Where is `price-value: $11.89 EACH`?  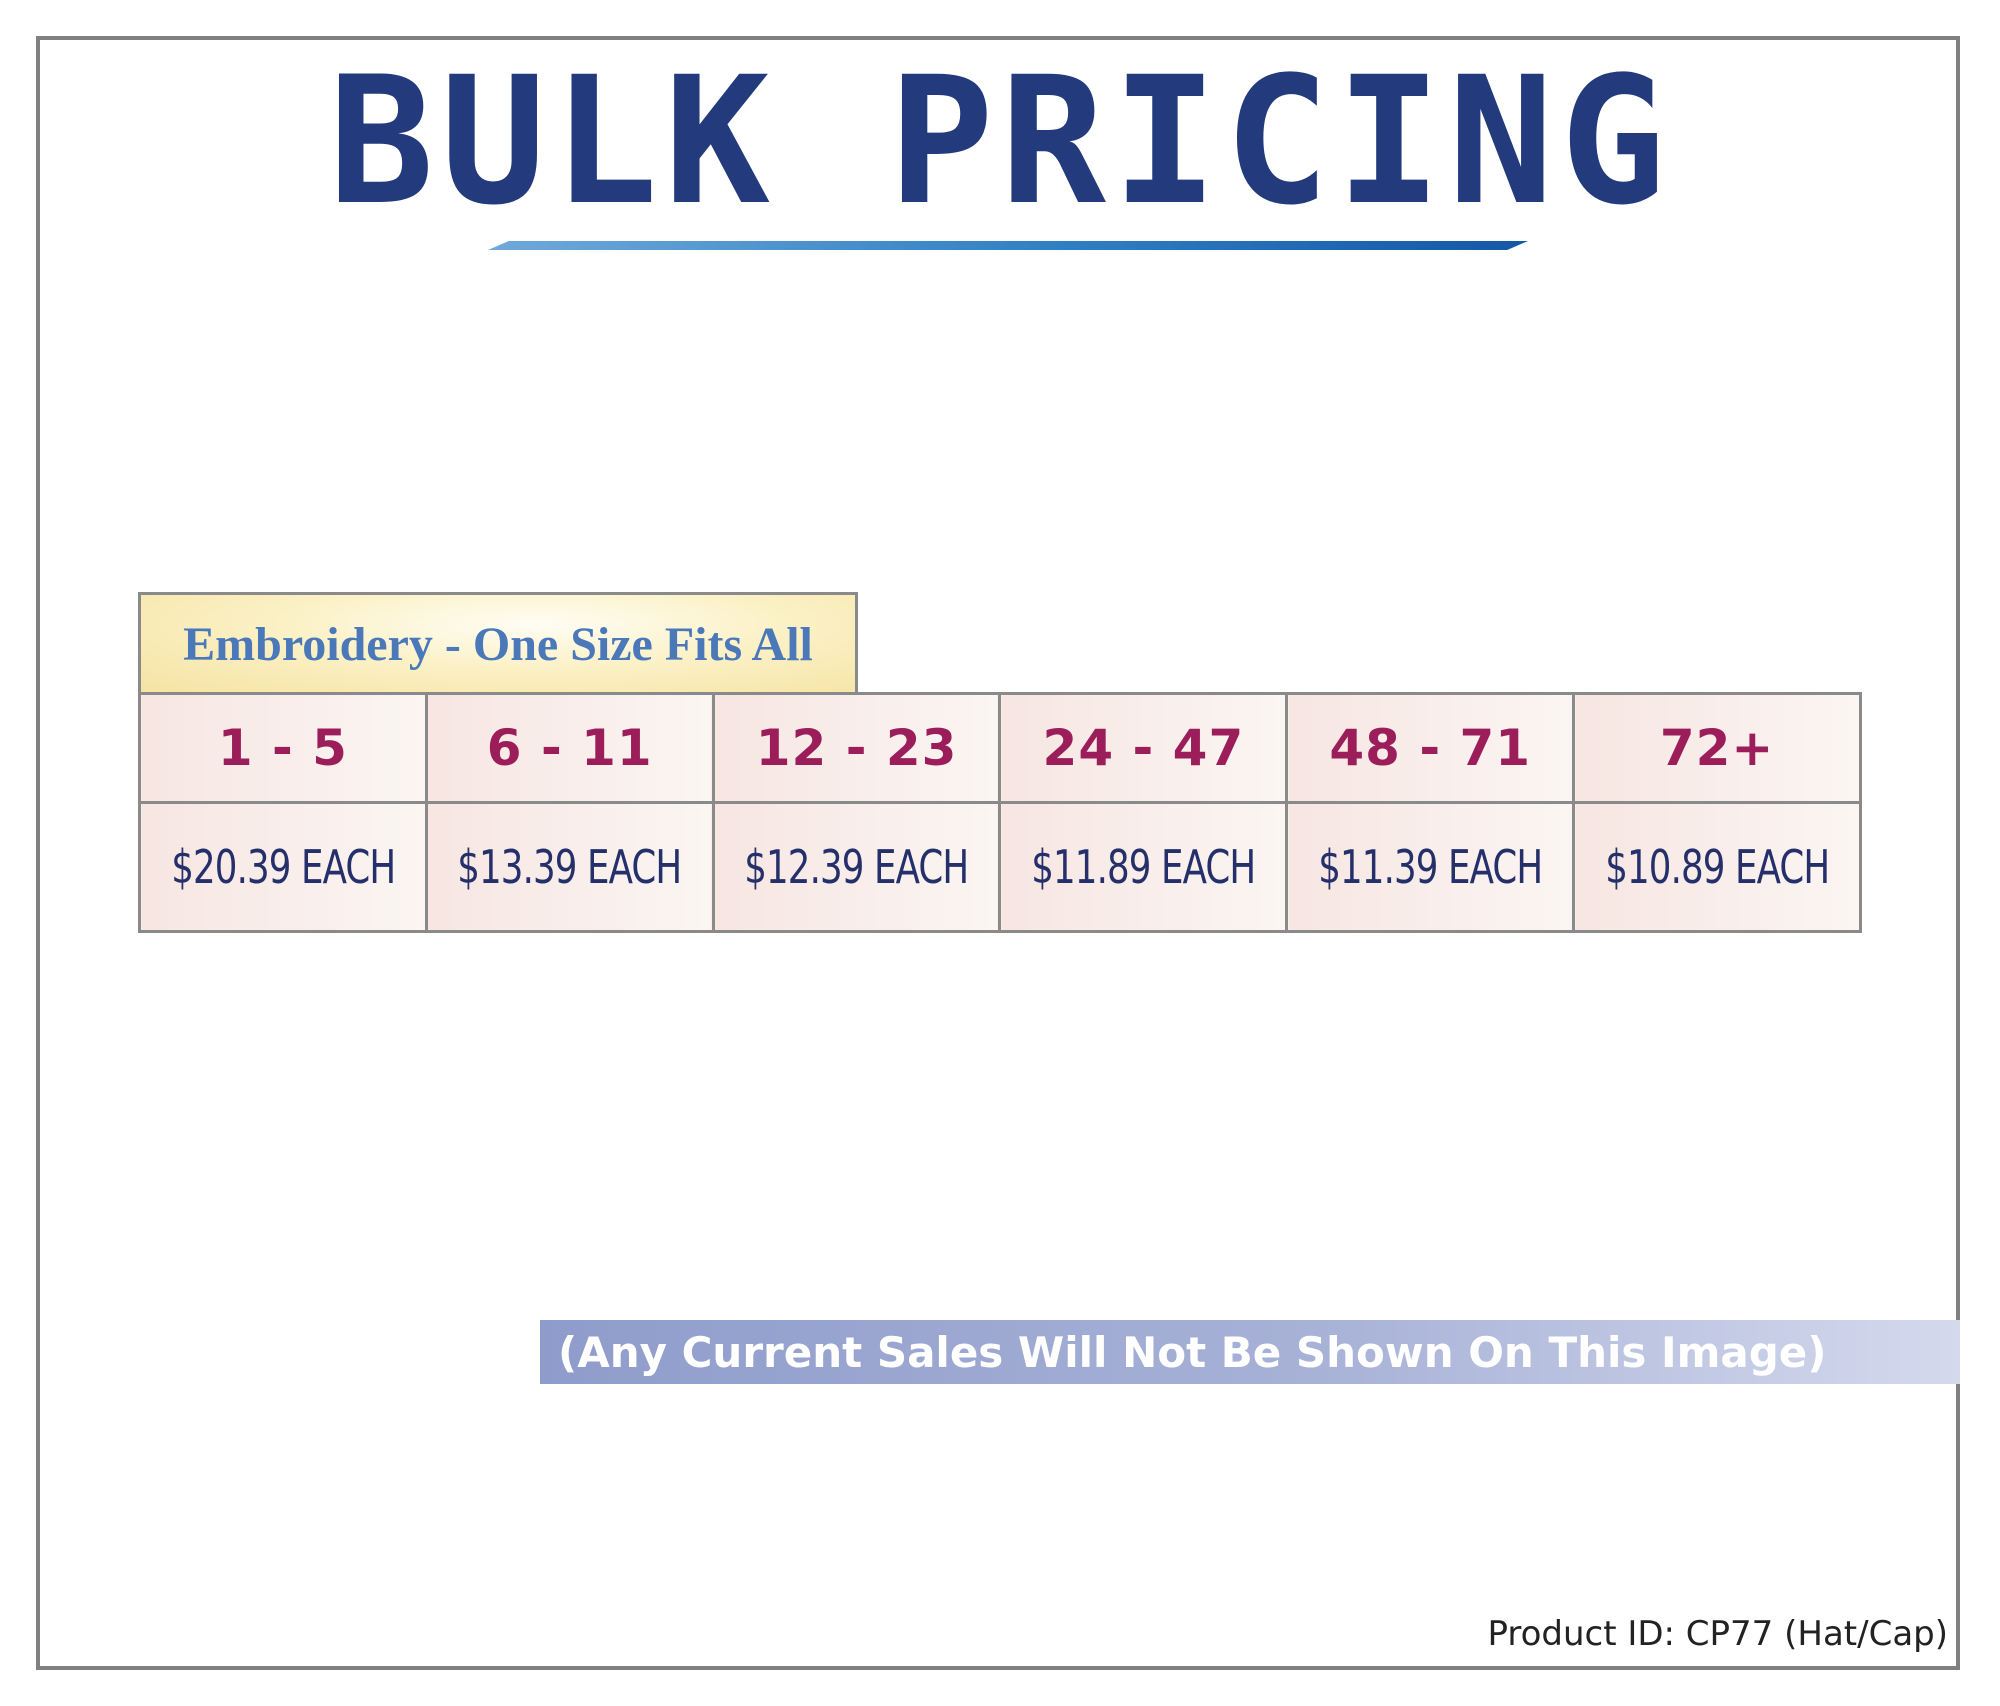 price-value: $11.89 EACH is located at coordinates (1143, 867).